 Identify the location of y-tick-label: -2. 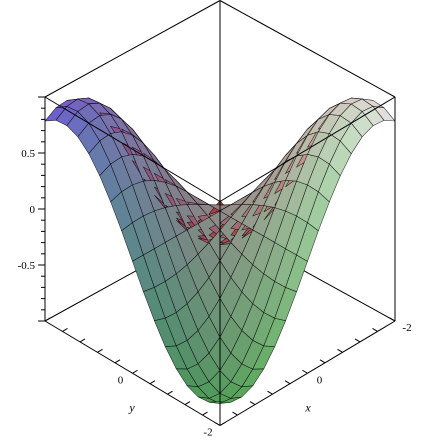
(207, 433).